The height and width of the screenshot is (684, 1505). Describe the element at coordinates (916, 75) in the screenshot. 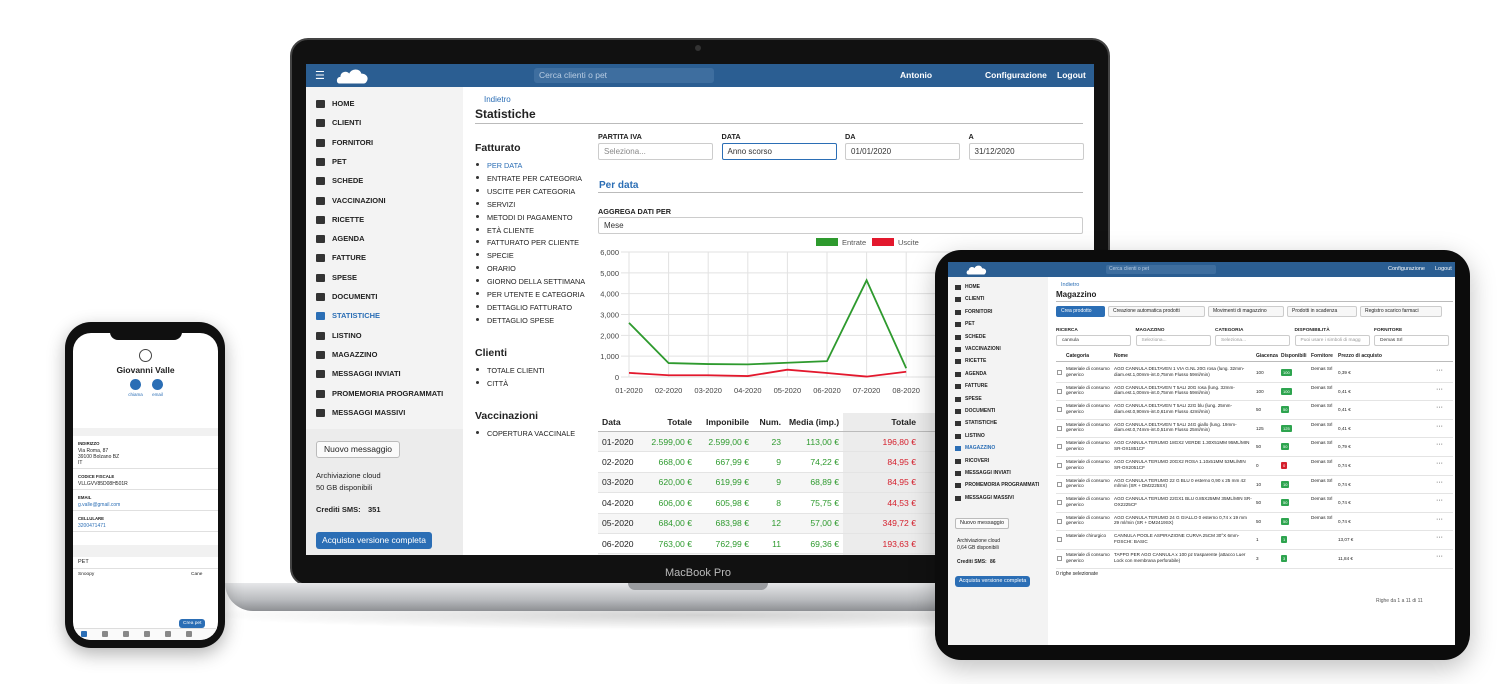

I see `user-name: Antonio` at that location.